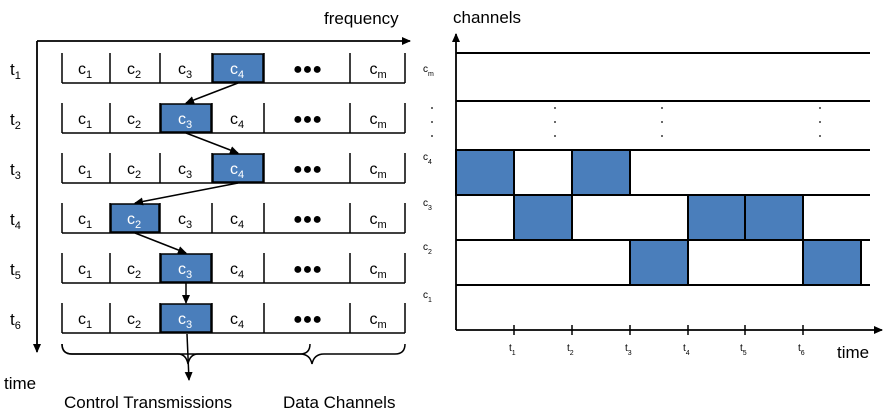 The width and height of the screenshot is (896, 414). What do you see at coordinates (188, 357) in the screenshot?
I see `control-arrow` at bounding box center [188, 357].